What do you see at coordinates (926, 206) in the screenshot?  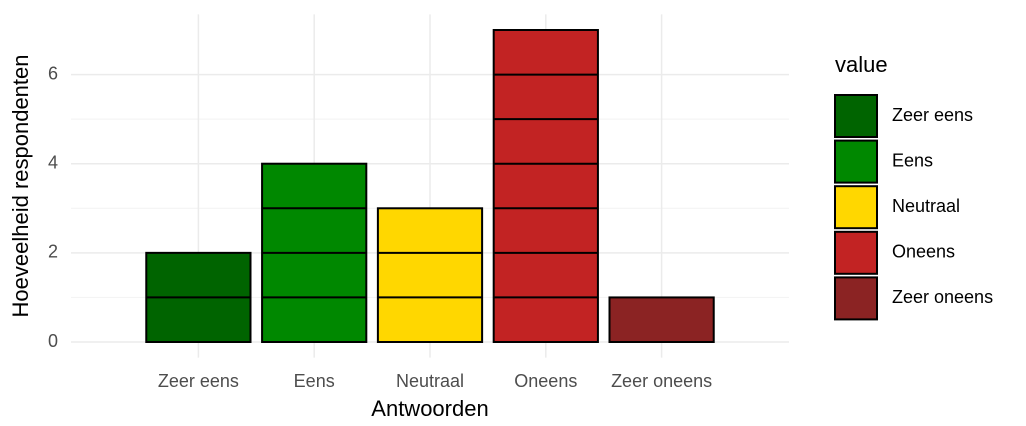 I see `legend-label: Neutraal` at bounding box center [926, 206].